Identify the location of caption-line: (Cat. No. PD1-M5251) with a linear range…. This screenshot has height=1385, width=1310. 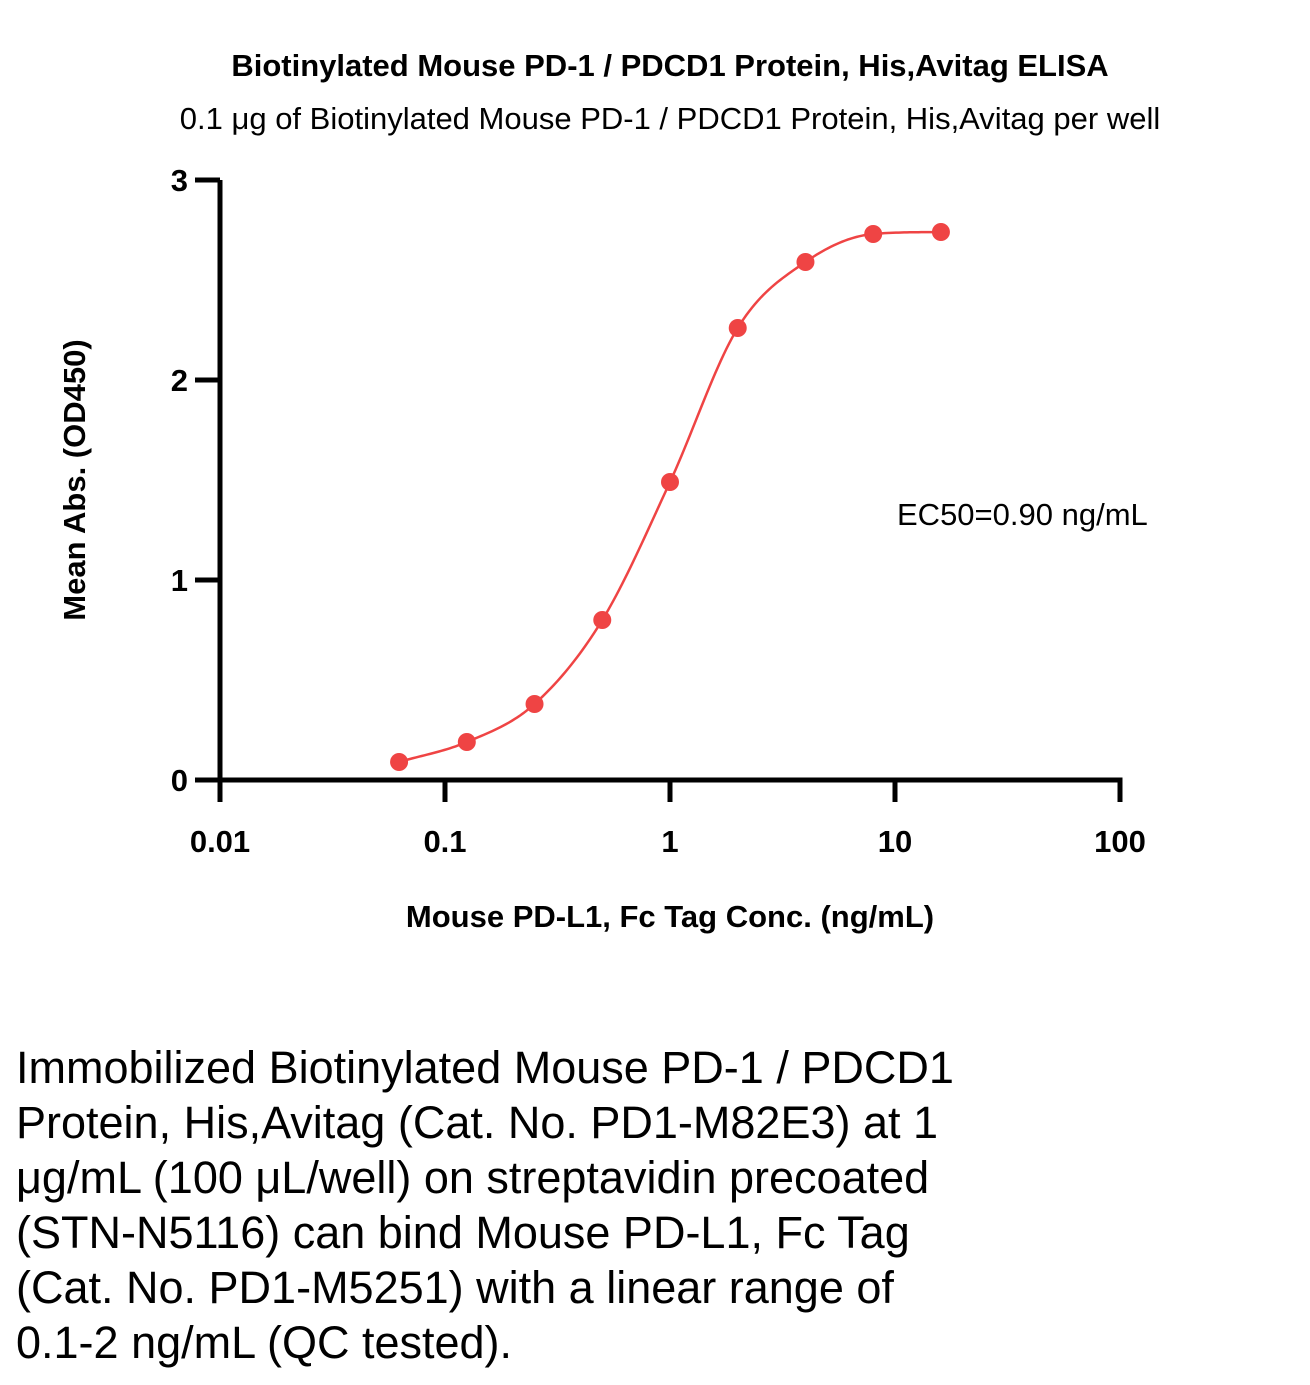
(455, 1287).